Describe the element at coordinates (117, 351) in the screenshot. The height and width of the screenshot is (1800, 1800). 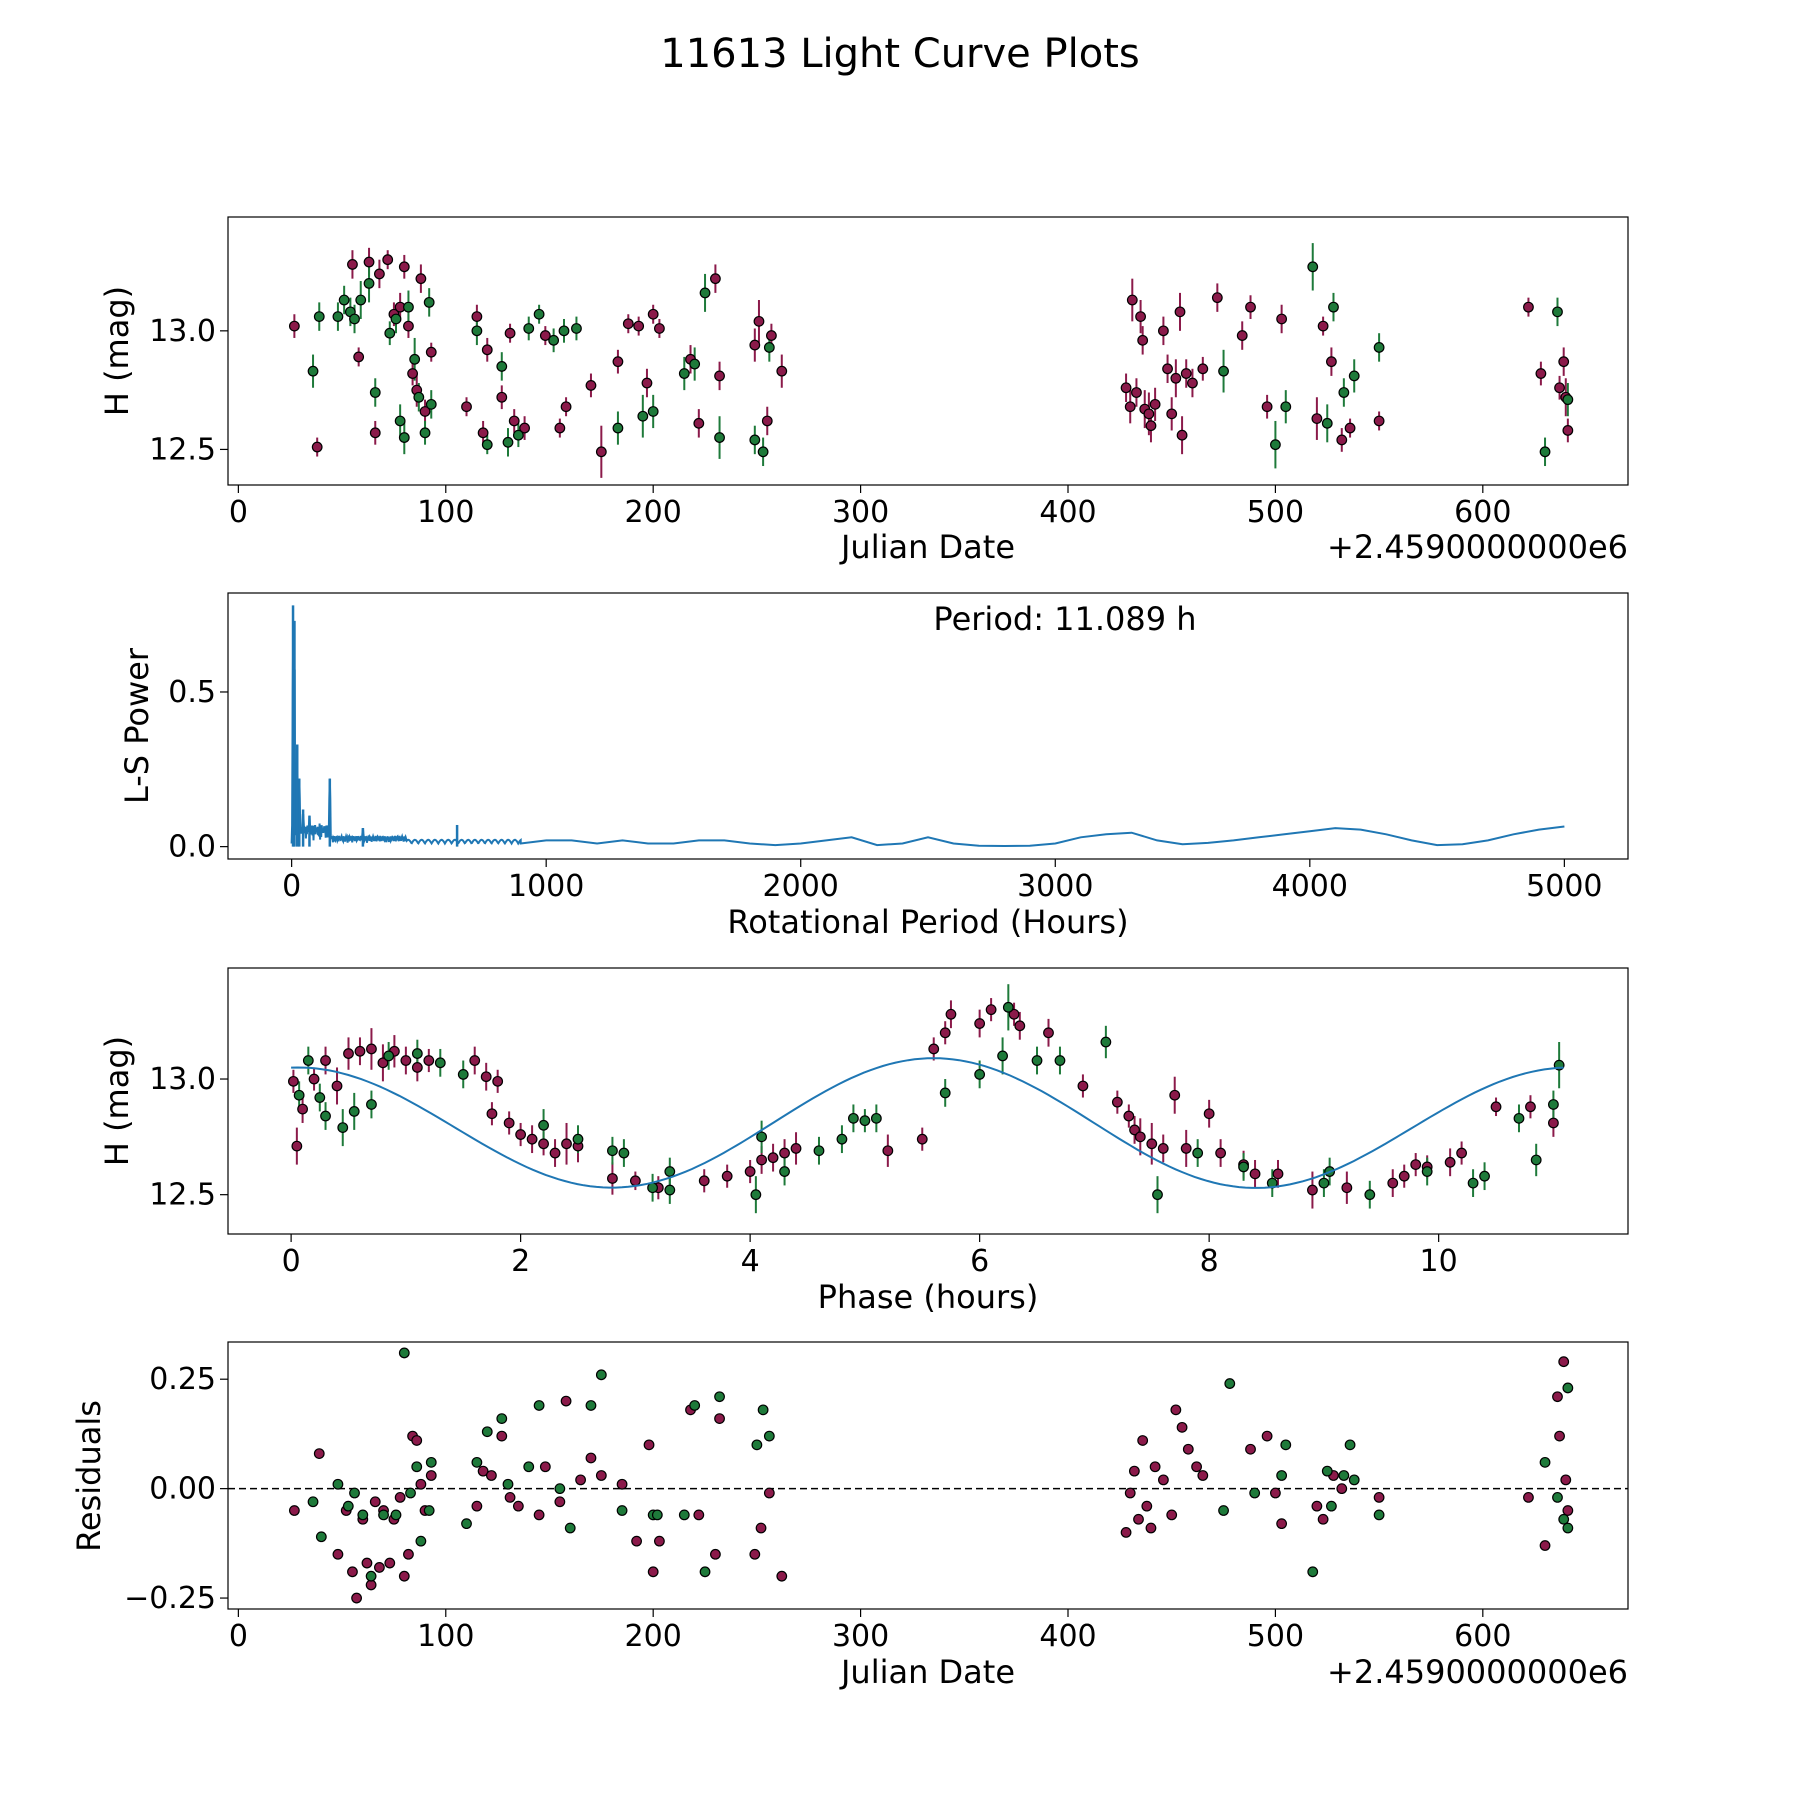
I see `lightcurve-ylabel: H (mag)` at that location.